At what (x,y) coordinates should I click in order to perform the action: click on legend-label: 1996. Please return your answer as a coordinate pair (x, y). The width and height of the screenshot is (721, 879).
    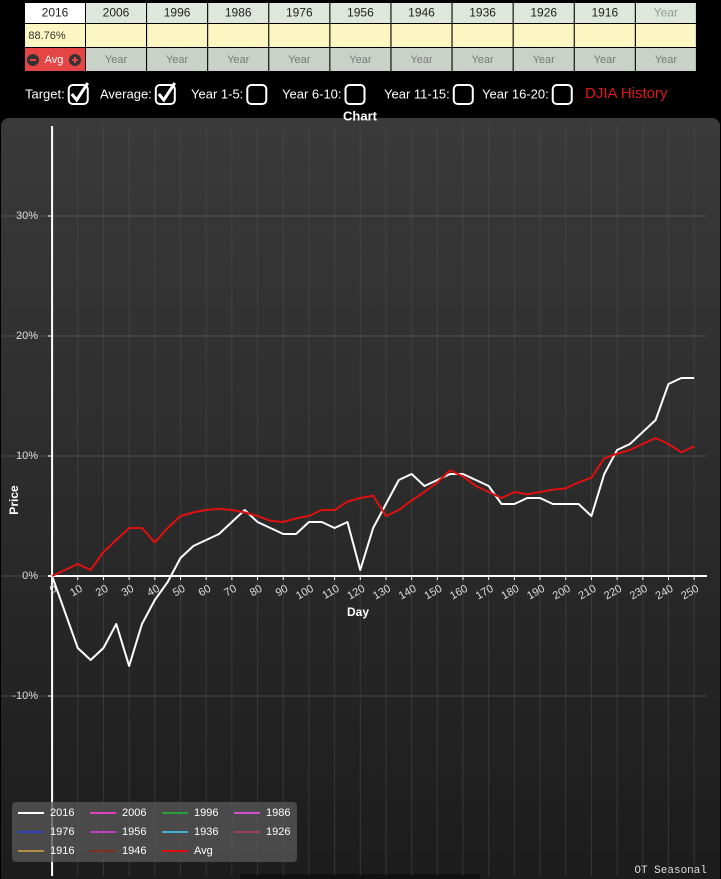
    Looking at the image, I should click on (206, 813).